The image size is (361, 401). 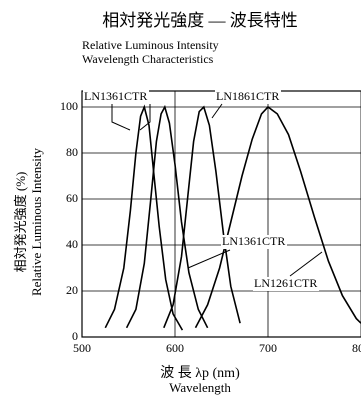 What do you see at coordinates (150, 45) in the screenshot?
I see `subtitle: Relative Luminous Intensity` at bounding box center [150, 45].